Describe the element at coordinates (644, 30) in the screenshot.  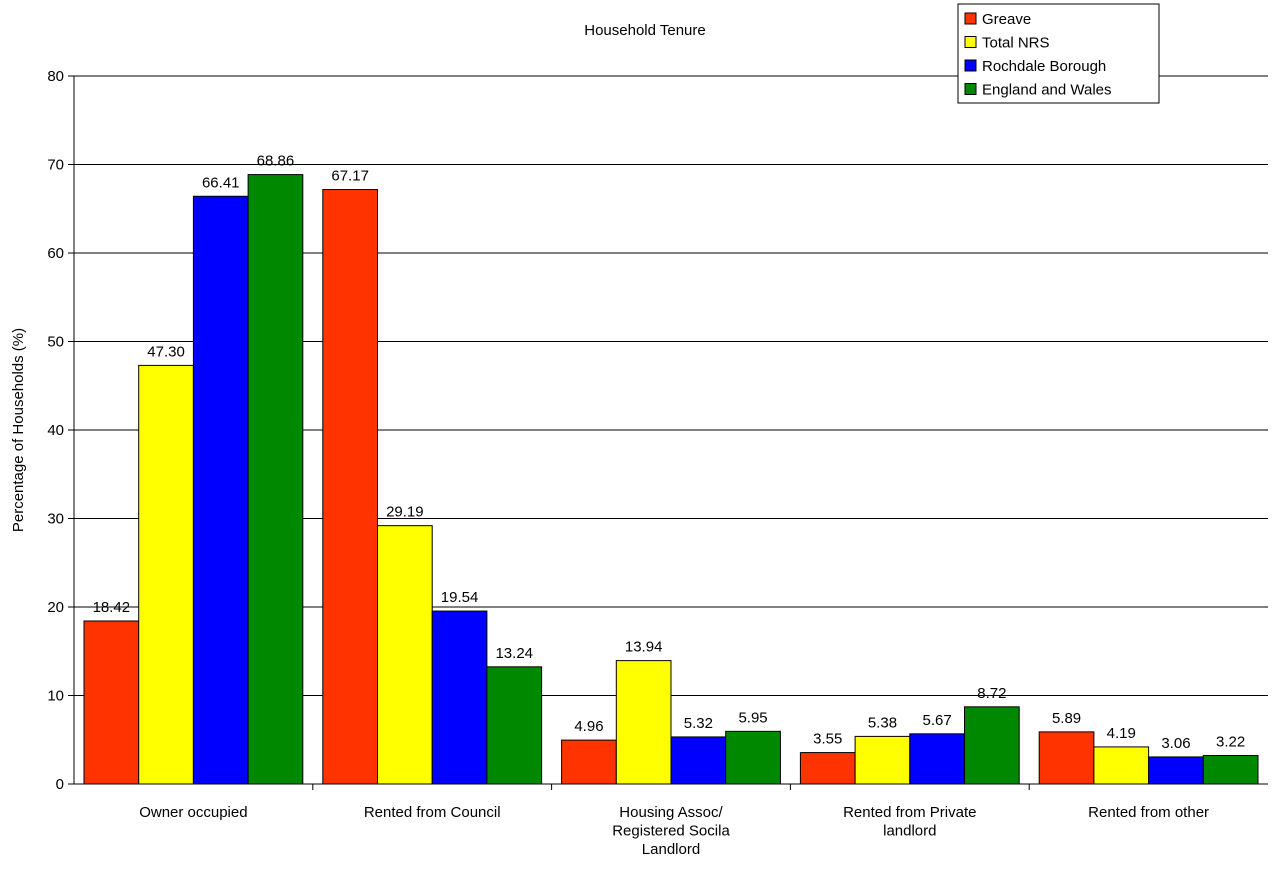
I see `chart-title: Household Tenure` at that location.